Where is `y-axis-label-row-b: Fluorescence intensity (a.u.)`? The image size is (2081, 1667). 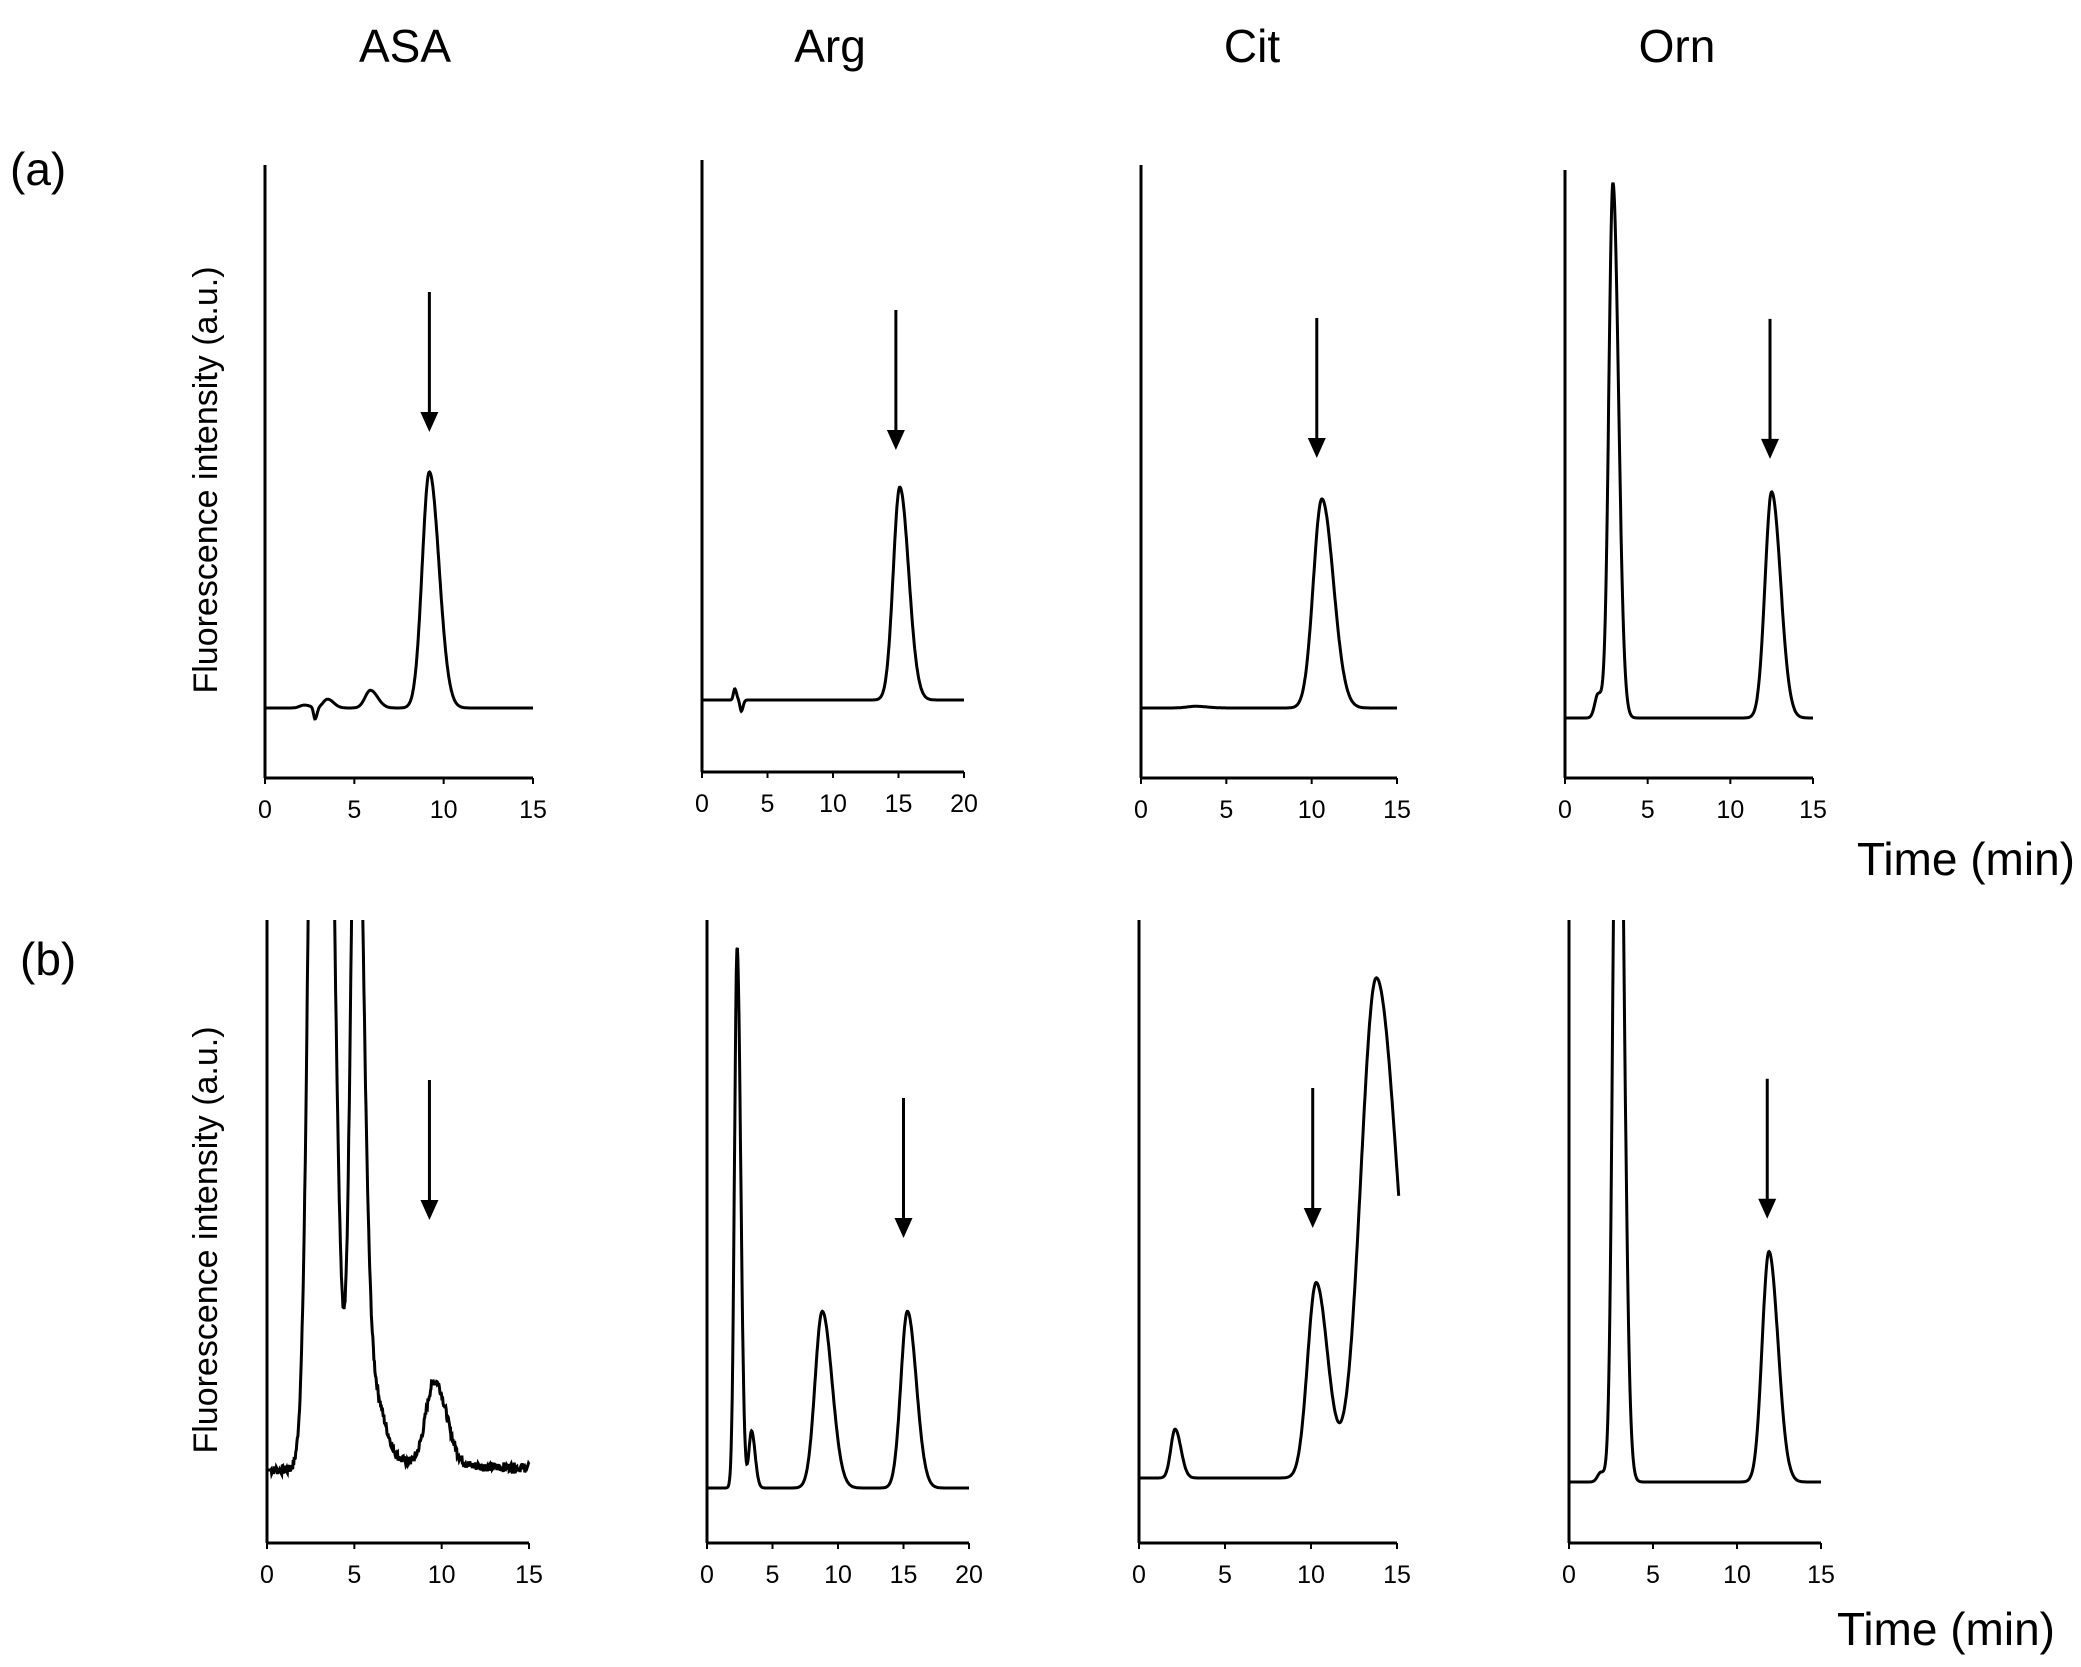
y-axis-label-row-b: Fluorescence intensity (a.u.) is located at coordinates (206, 1239).